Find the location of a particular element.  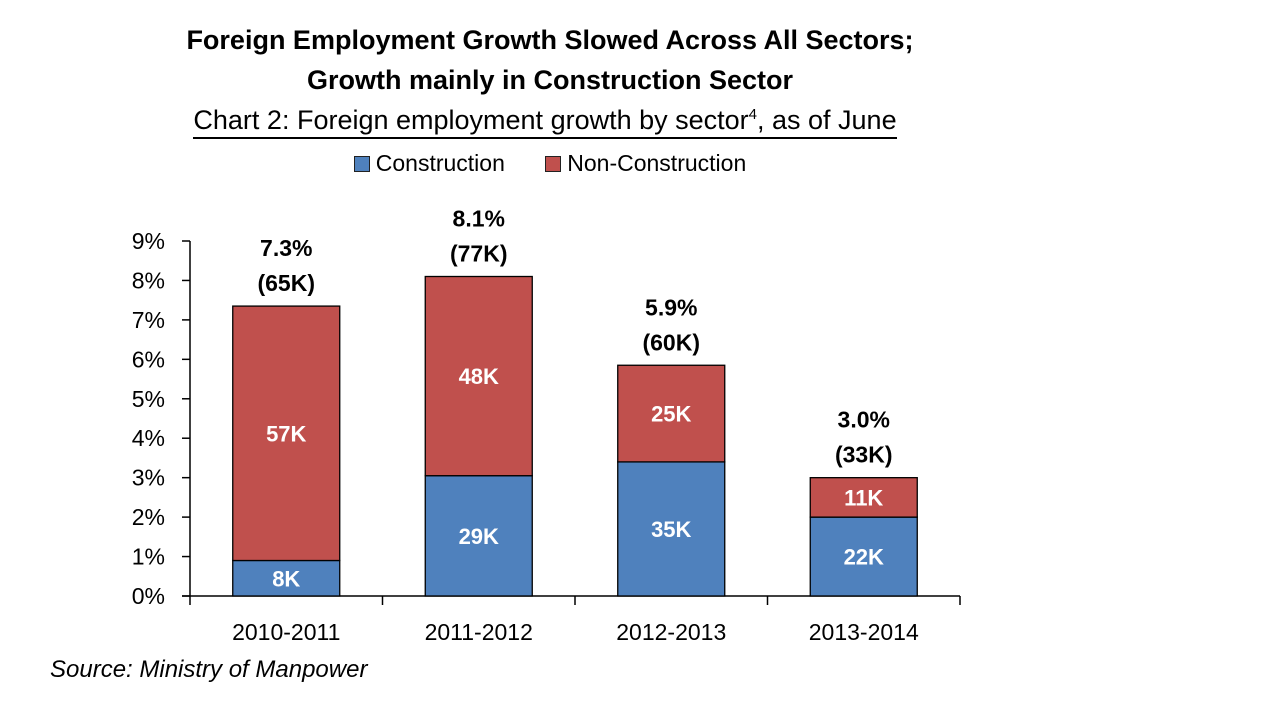

y-tick-label: 0% is located at coordinates (148, 596).